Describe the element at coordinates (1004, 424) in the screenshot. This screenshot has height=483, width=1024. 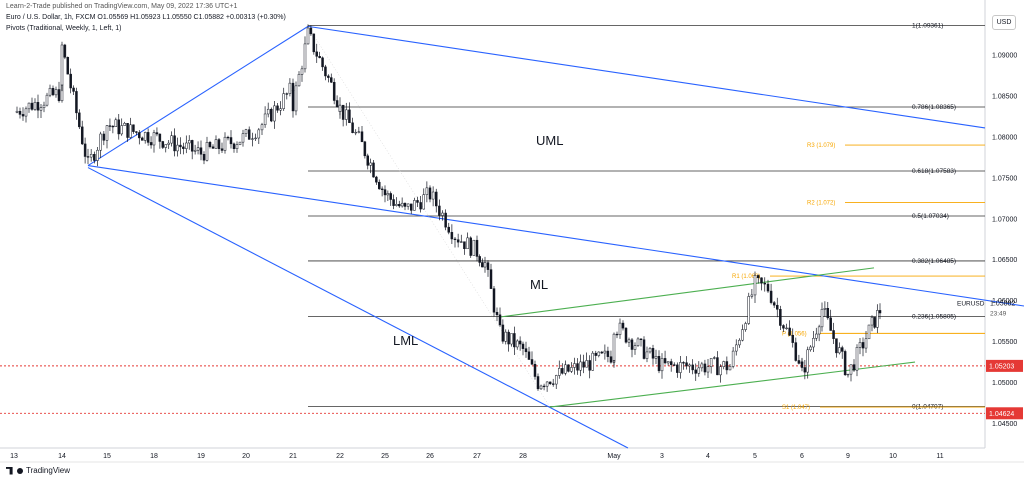
I see `y-tick-label: 1.04500` at that location.